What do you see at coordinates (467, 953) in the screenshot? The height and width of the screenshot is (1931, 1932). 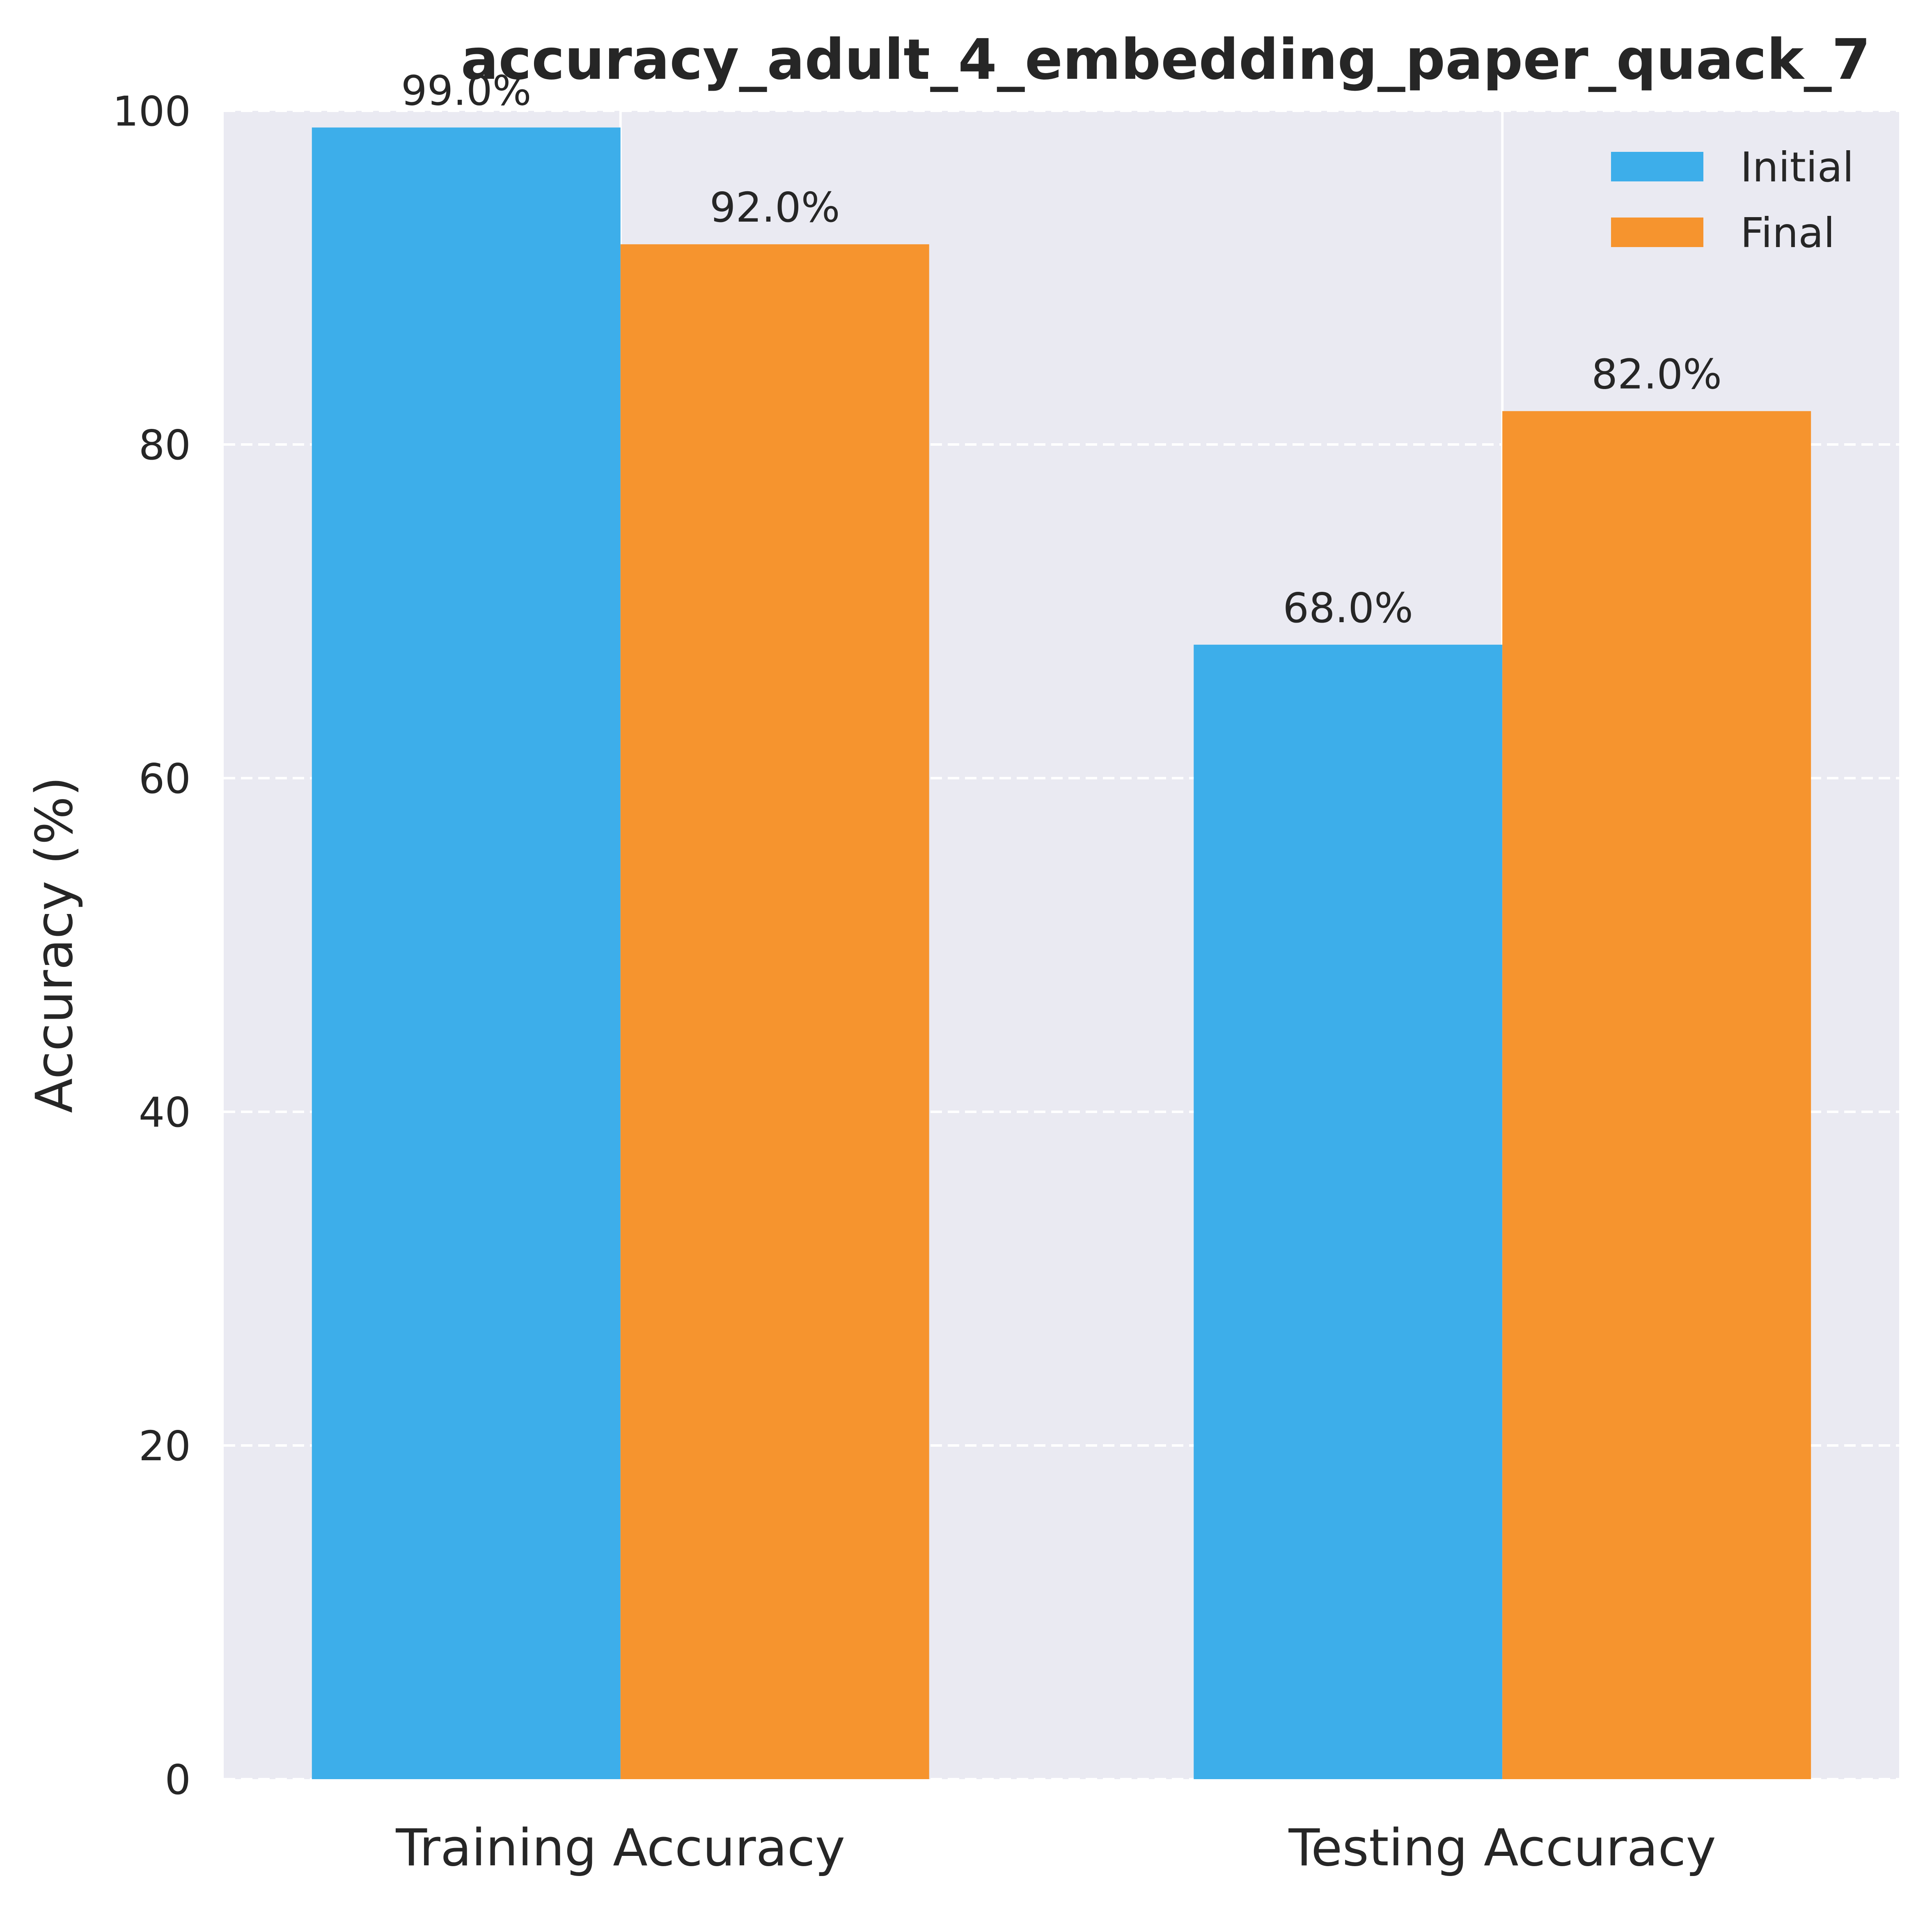 I see `bar-initial-training-accuracy` at bounding box center [467, 953].